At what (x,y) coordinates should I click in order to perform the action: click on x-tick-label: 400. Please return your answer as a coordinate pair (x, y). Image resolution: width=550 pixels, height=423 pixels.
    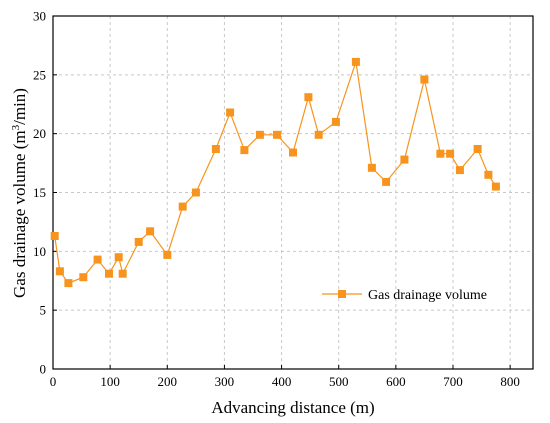
    Looking at the image, I should click on (282, 381).